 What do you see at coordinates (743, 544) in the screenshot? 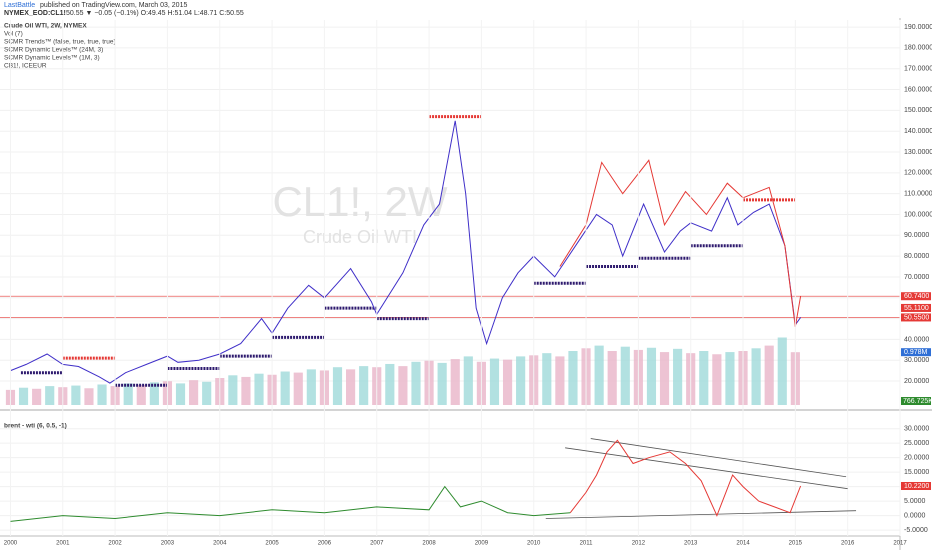
I see `x-tick-label: 2014` at bounding box center [743, 544].